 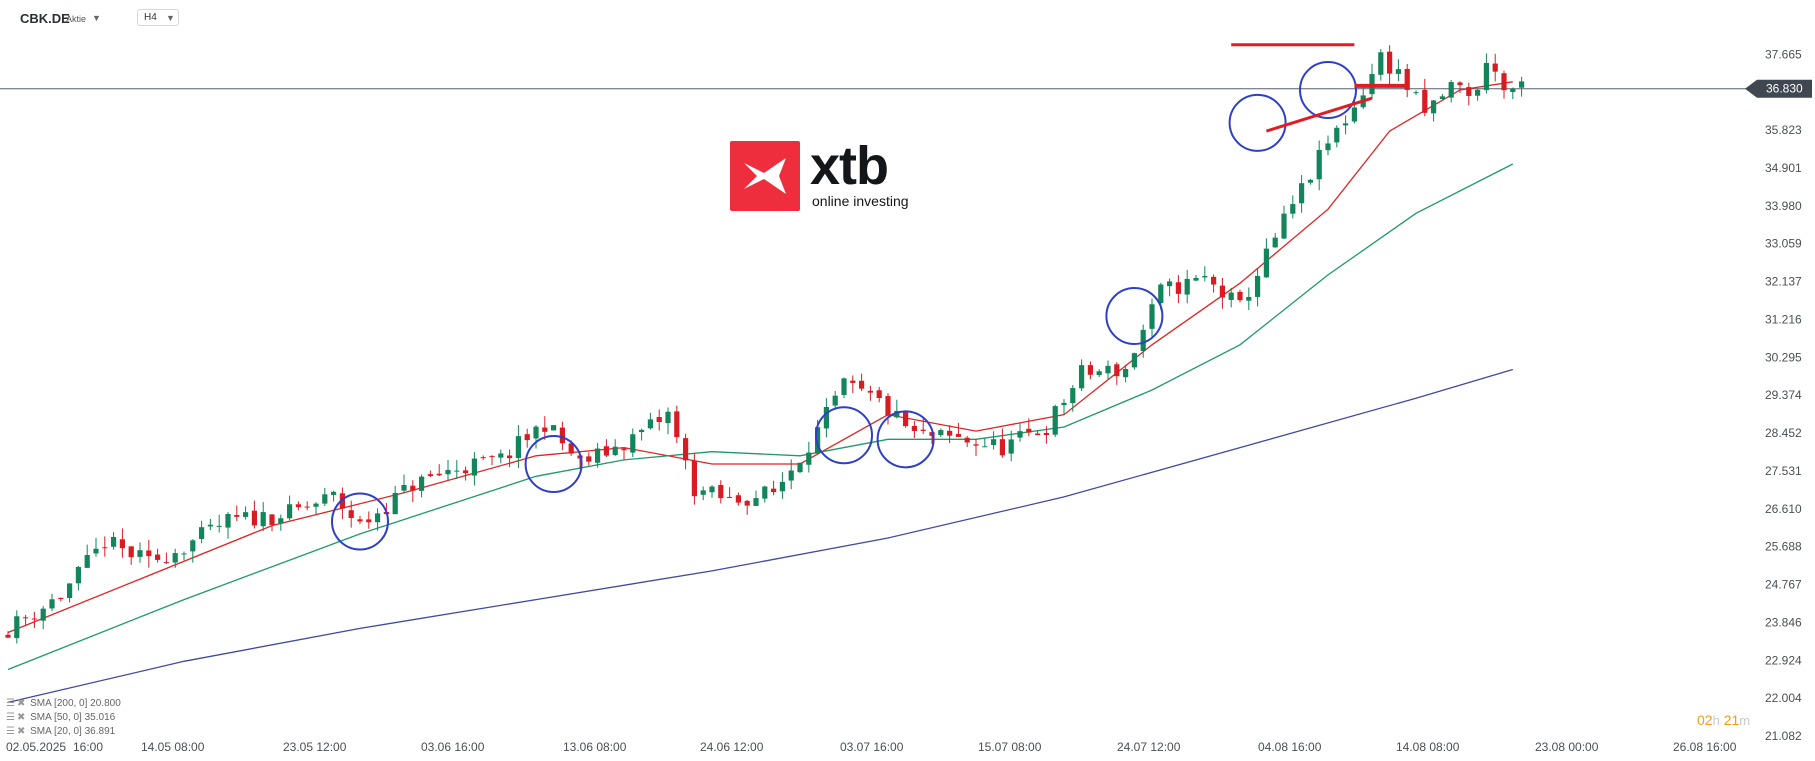 What do you see at coordinates (45, 18) in the screenshot?
I see `symbol-label: CBK.DE` at bounding box center [45, 18].